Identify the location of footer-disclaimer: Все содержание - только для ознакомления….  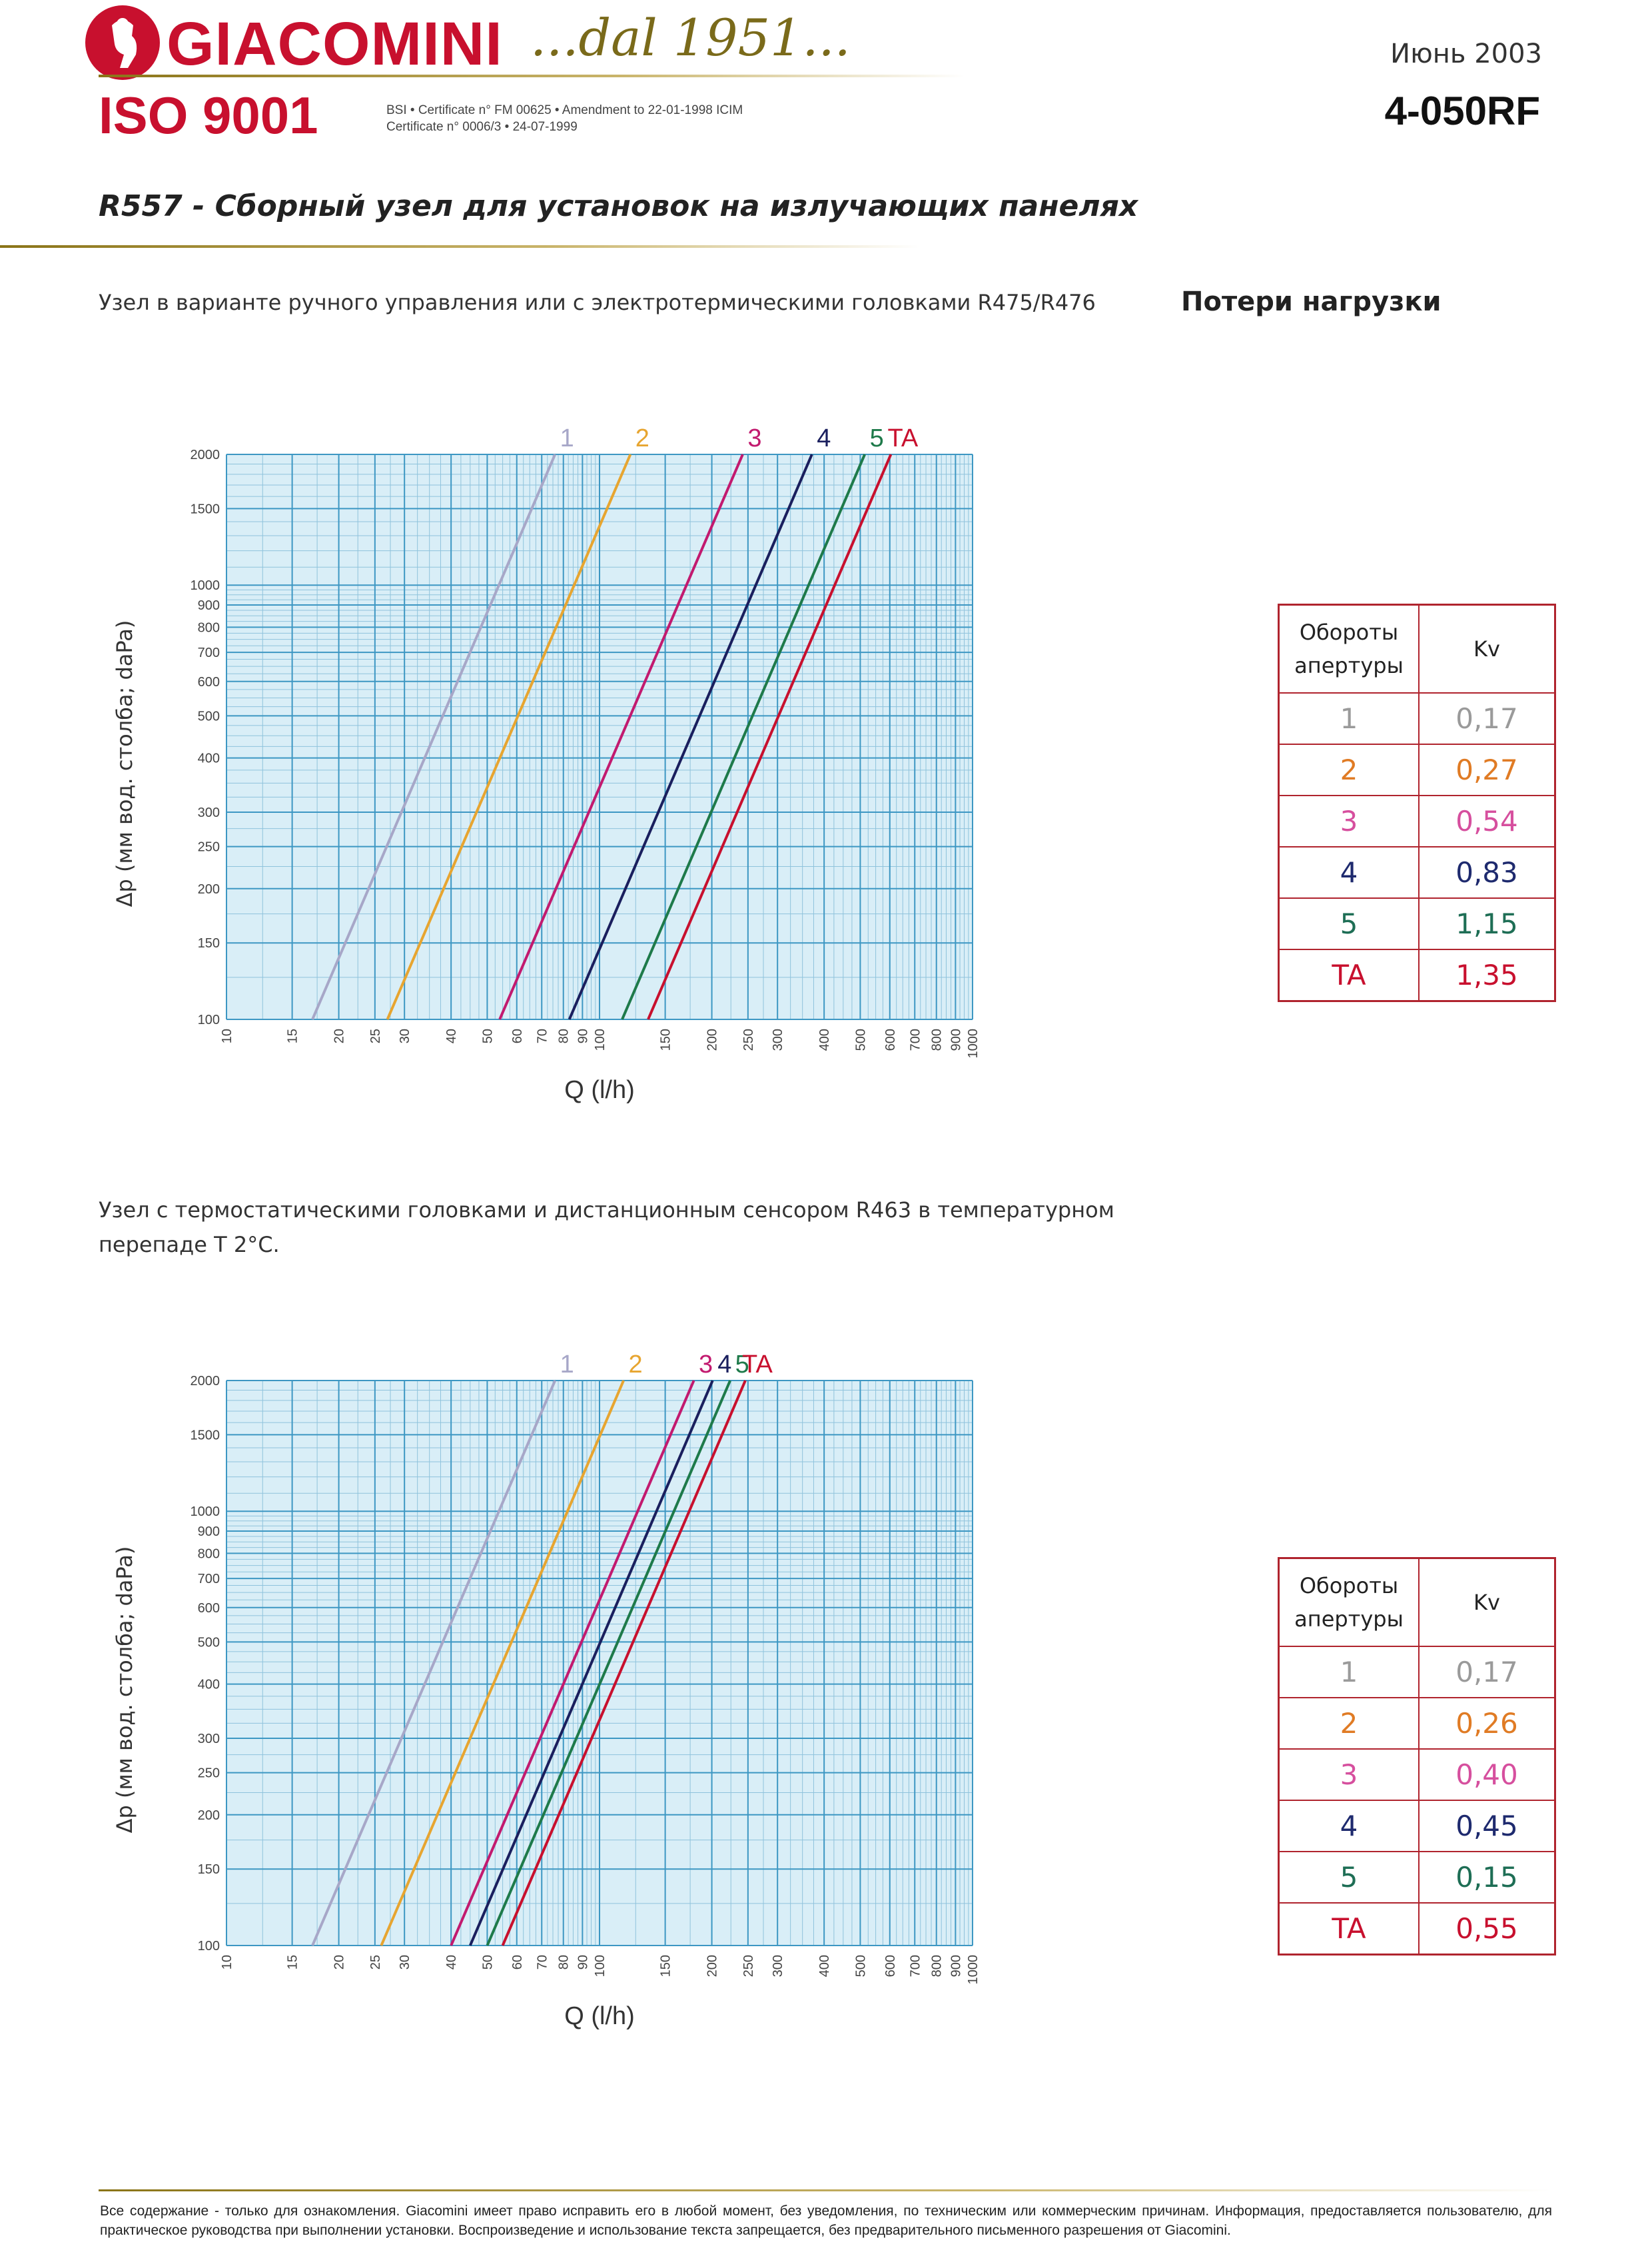
(826, 2220).